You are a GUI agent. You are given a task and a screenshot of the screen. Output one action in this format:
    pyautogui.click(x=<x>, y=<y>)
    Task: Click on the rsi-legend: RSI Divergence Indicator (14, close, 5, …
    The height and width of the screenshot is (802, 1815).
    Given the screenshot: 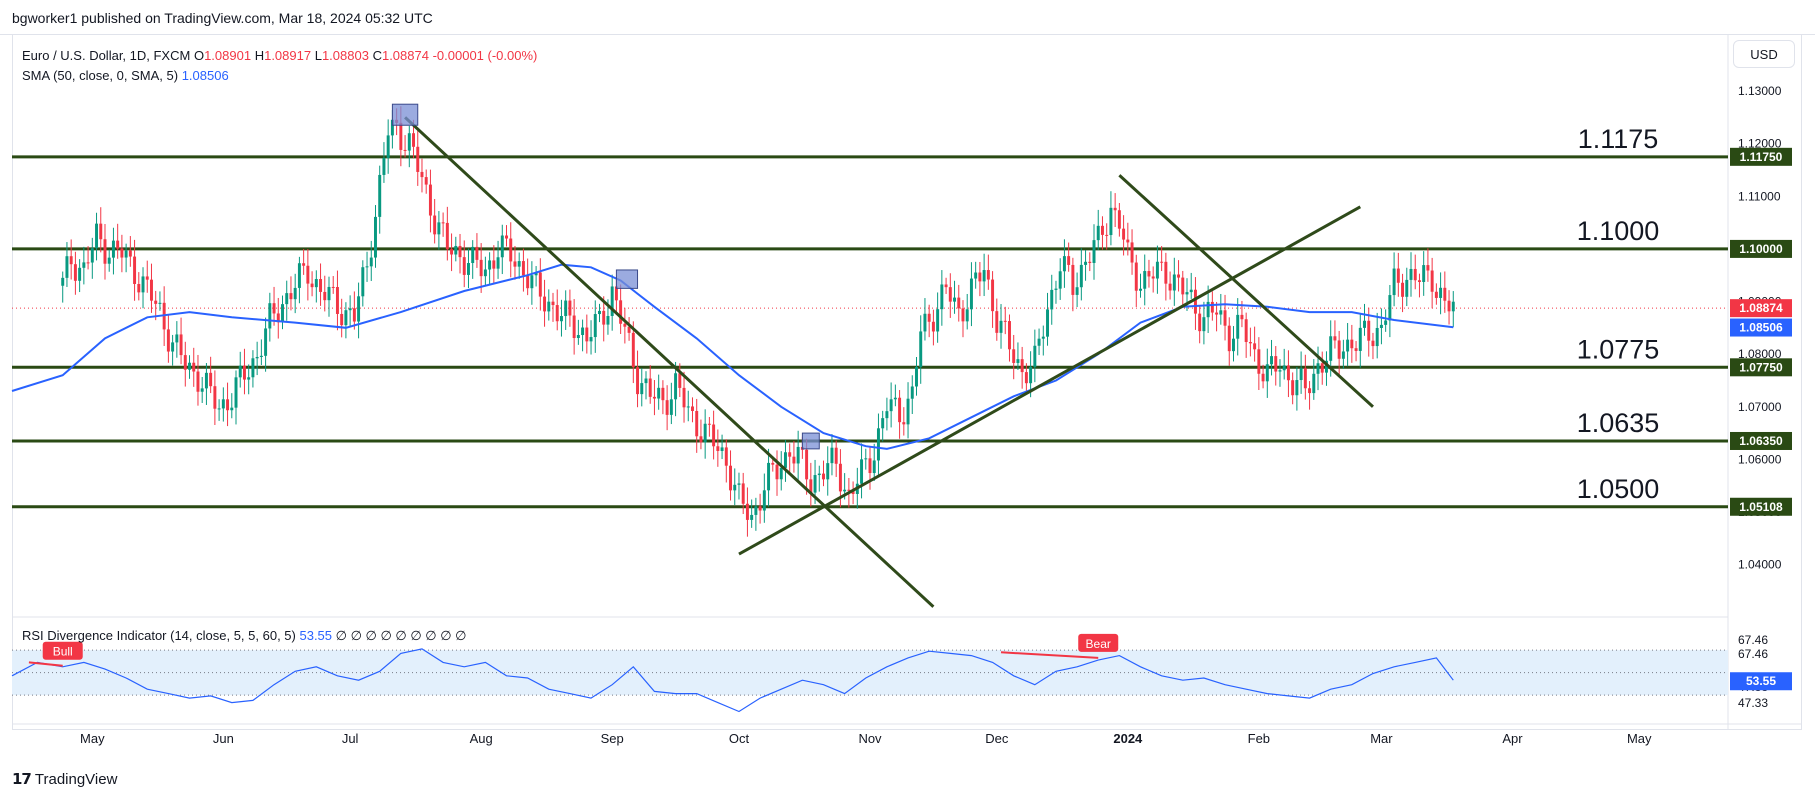 What is the action you would take?
    pyautogui.click(x=244, y=636)
    